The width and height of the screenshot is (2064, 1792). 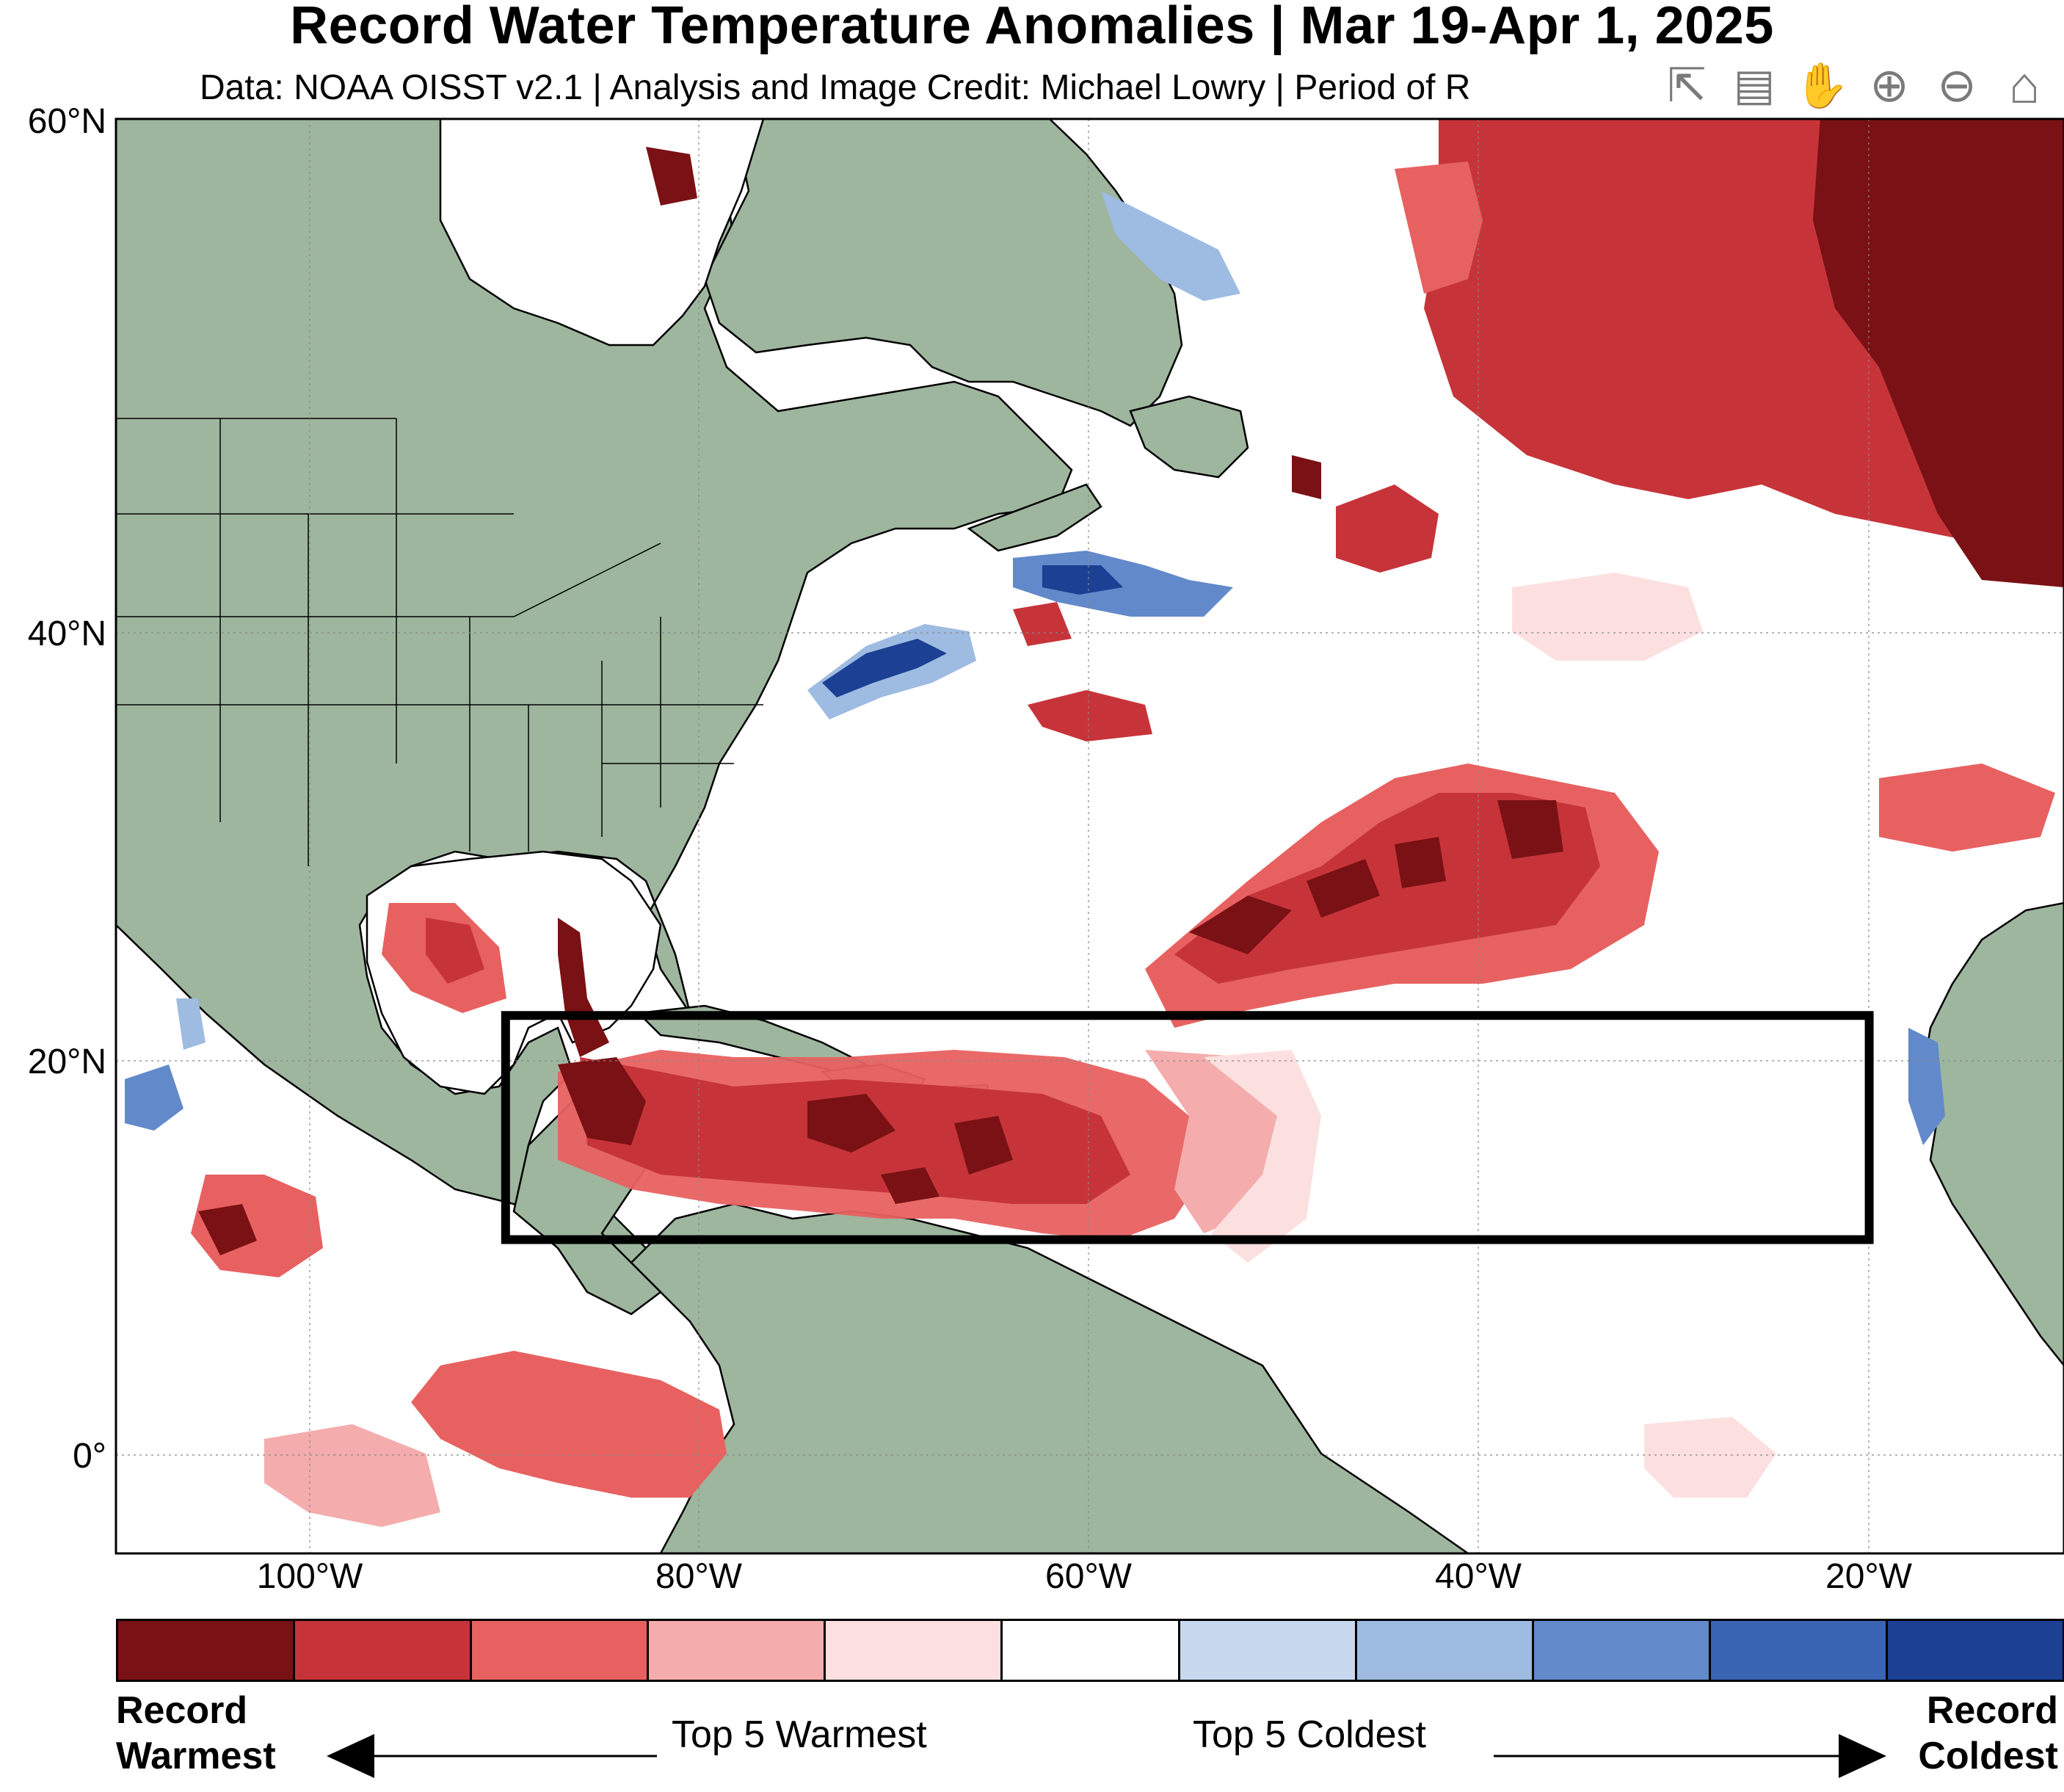 What do you see at coordinates (492, 1756) in the screenshot?
I see `warm-arrow` at bounding box center [492, 1756].